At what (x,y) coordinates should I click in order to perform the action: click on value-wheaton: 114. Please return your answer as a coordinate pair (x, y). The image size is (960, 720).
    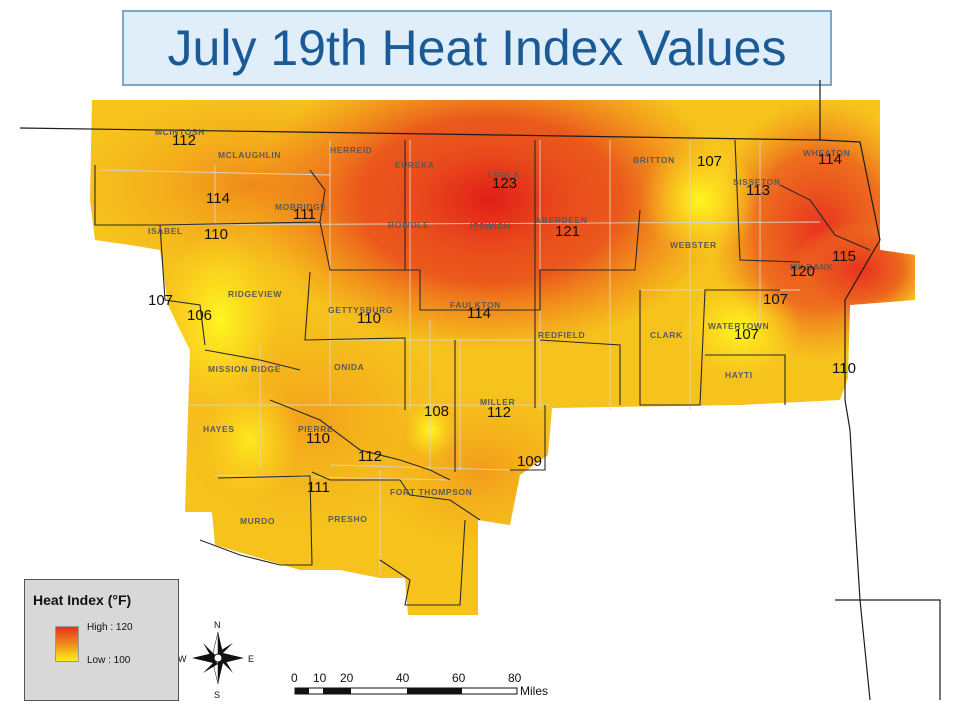
    Looking at the image, I should click on (830, 159).